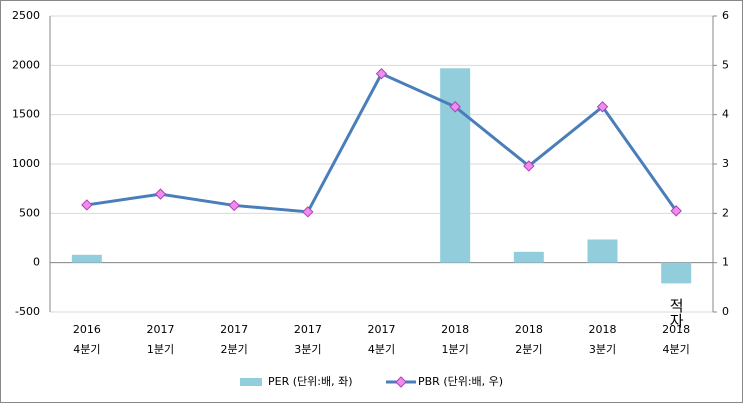 Image resolution: width=743 pixels, height=403 pixels. I want to click on annotation: 적자, so click(676, 313).